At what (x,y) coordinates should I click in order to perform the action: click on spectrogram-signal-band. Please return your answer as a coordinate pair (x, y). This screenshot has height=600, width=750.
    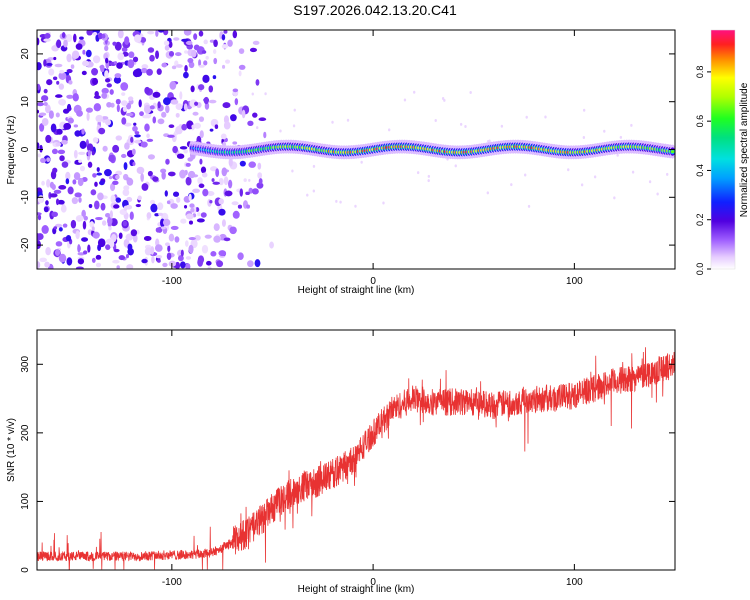
    Looking at the image, I should click on (431, 149).